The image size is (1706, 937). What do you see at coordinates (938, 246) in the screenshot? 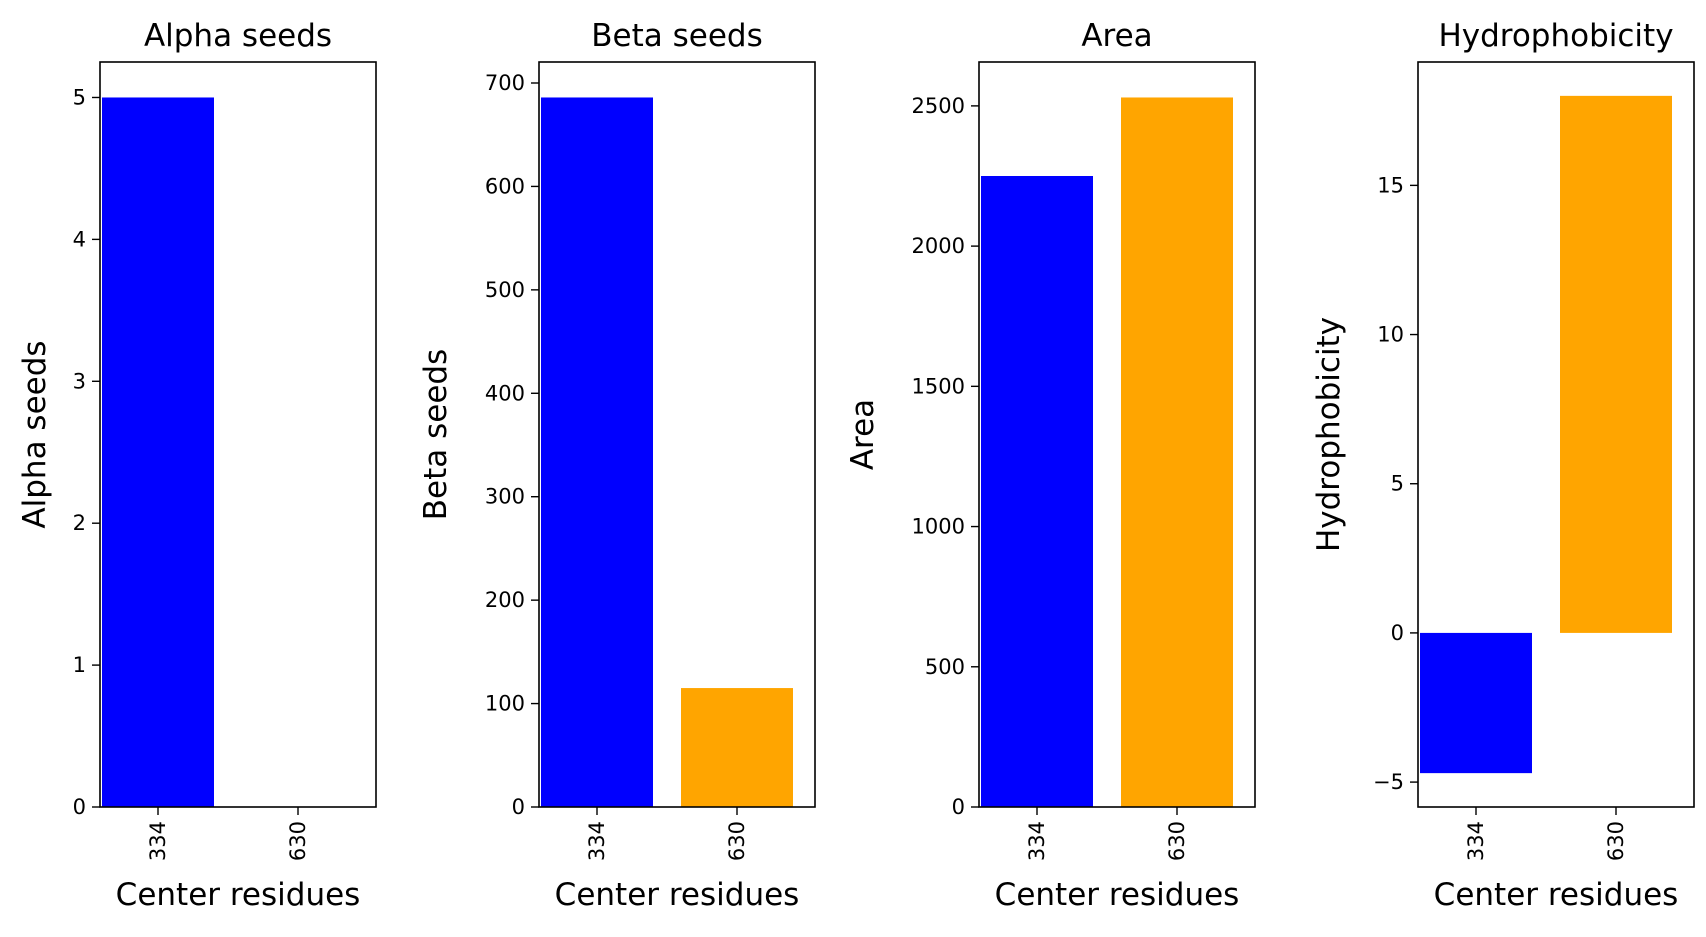
I see `y-tick-label: 2000` at bounding box center [938, 246].